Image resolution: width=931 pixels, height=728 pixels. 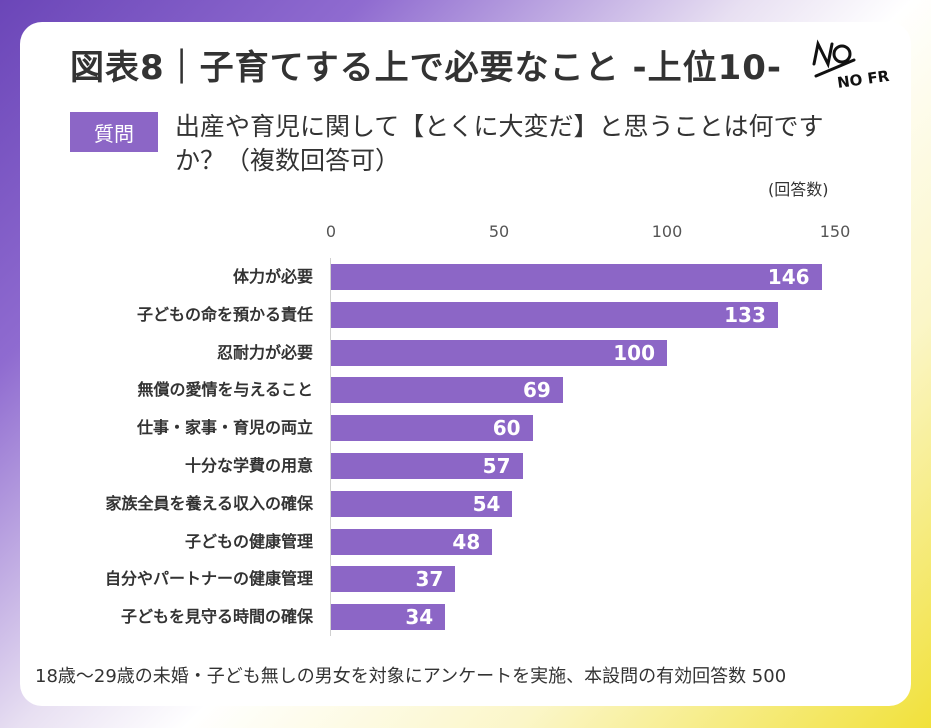 I want to click on bar-value-label: 133, so click(x=745, y=314).